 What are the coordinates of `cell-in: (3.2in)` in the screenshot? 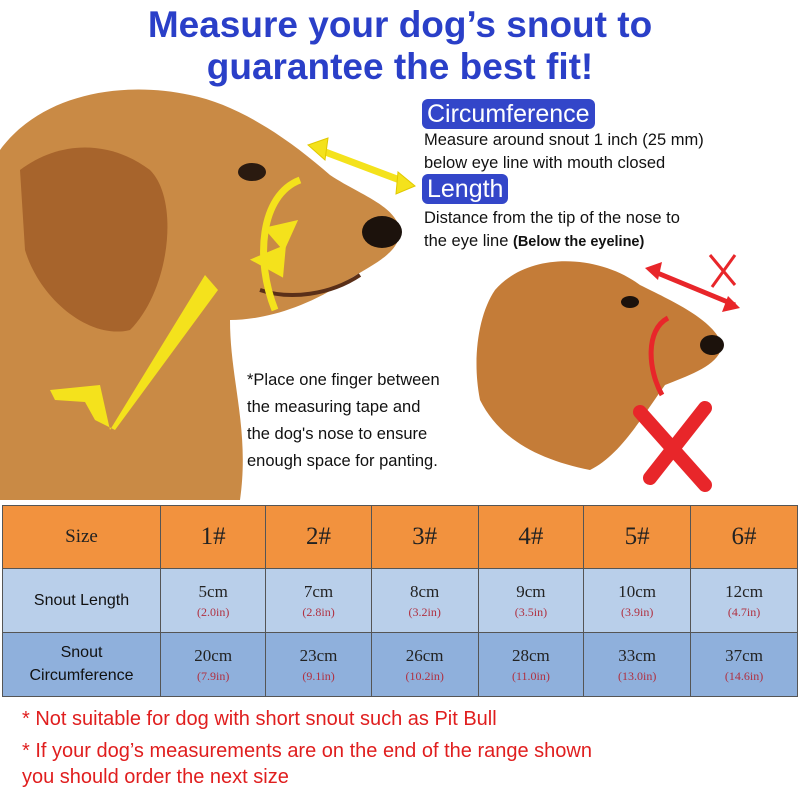 It's located at (424, 611).